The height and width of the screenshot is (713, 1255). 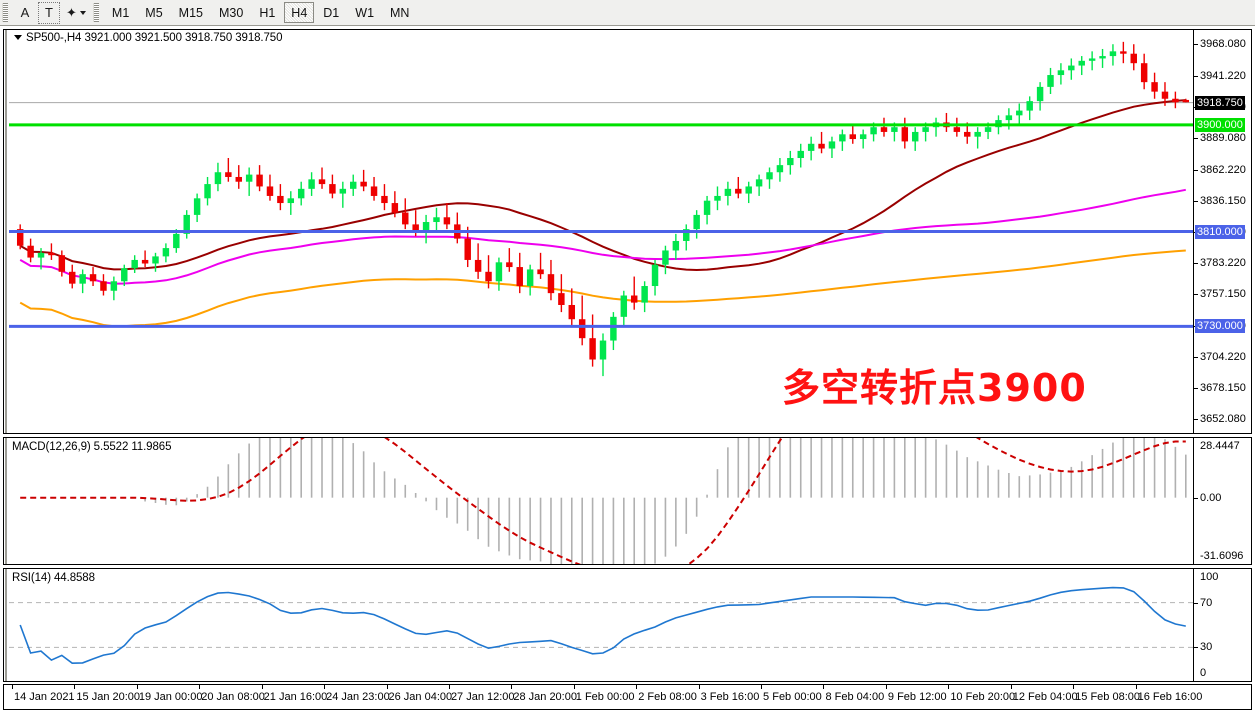 I want to click on time-axis-label: 9 Feb 12:00, so click(x=917, y=697).